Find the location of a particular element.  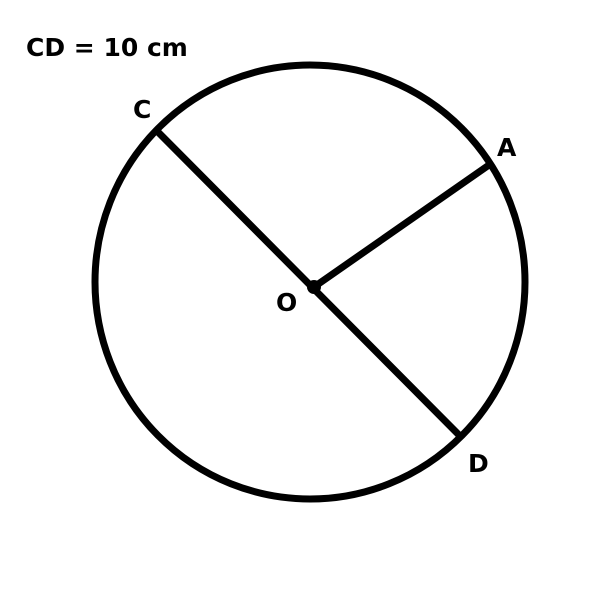

radius-oa is located at coordinates (401, 226).